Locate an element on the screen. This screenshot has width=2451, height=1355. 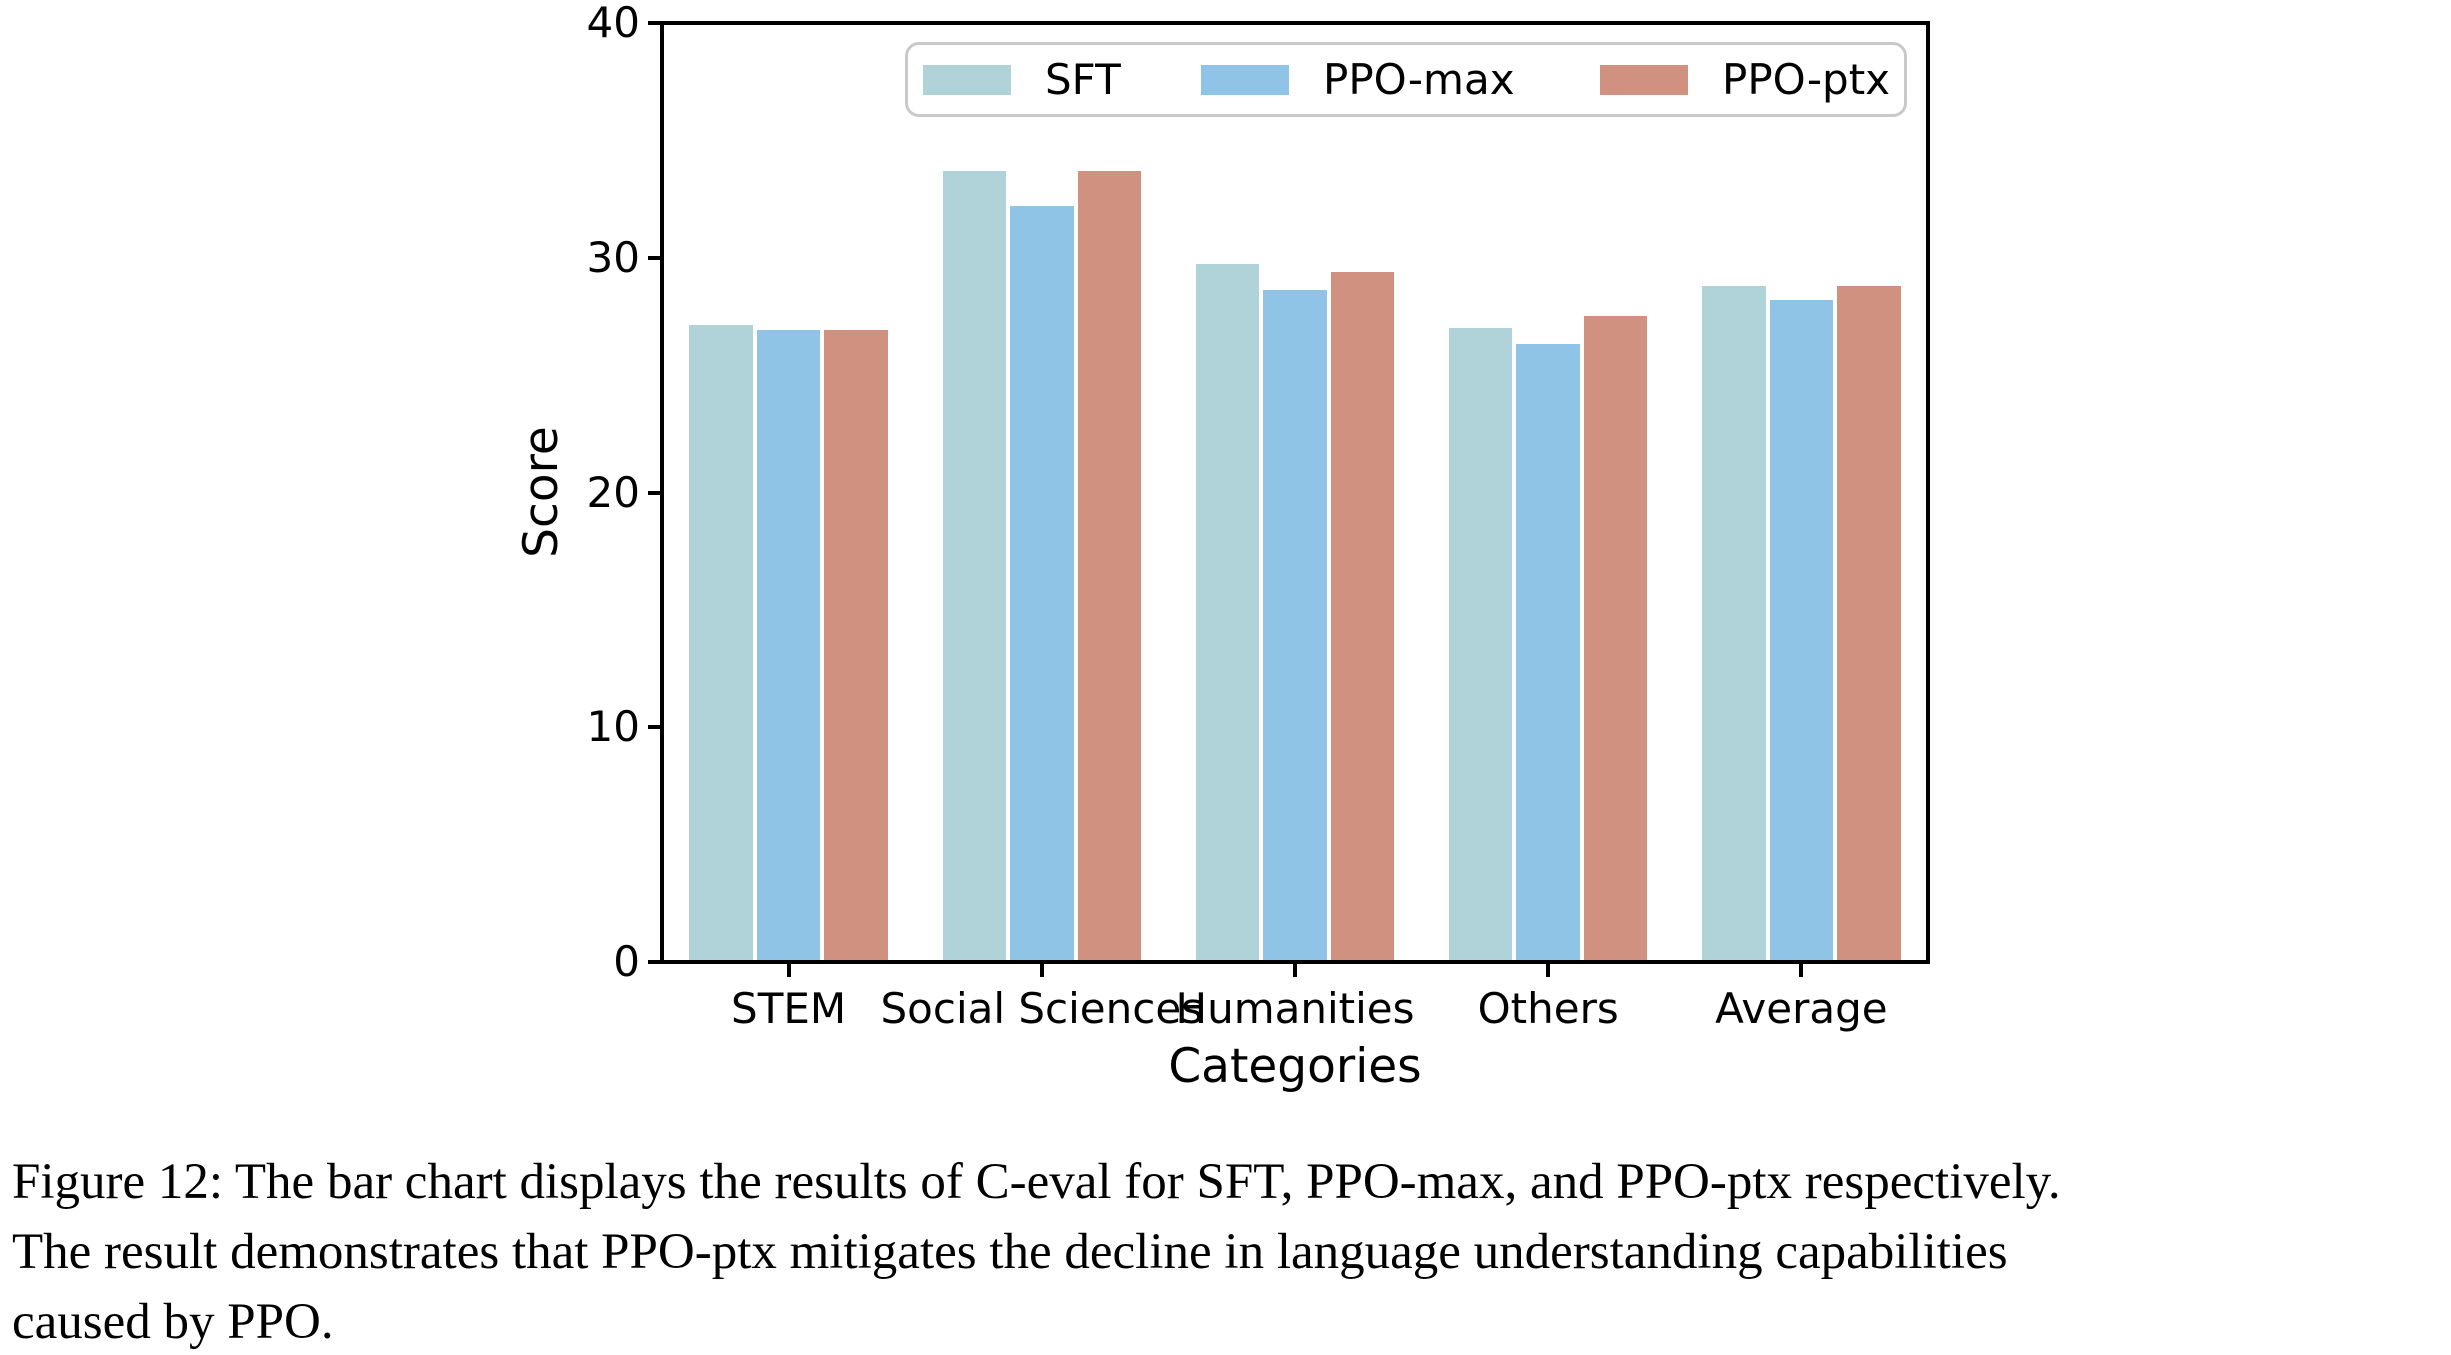
bar-ppo-max-others is located at coordinates (1548, 652).